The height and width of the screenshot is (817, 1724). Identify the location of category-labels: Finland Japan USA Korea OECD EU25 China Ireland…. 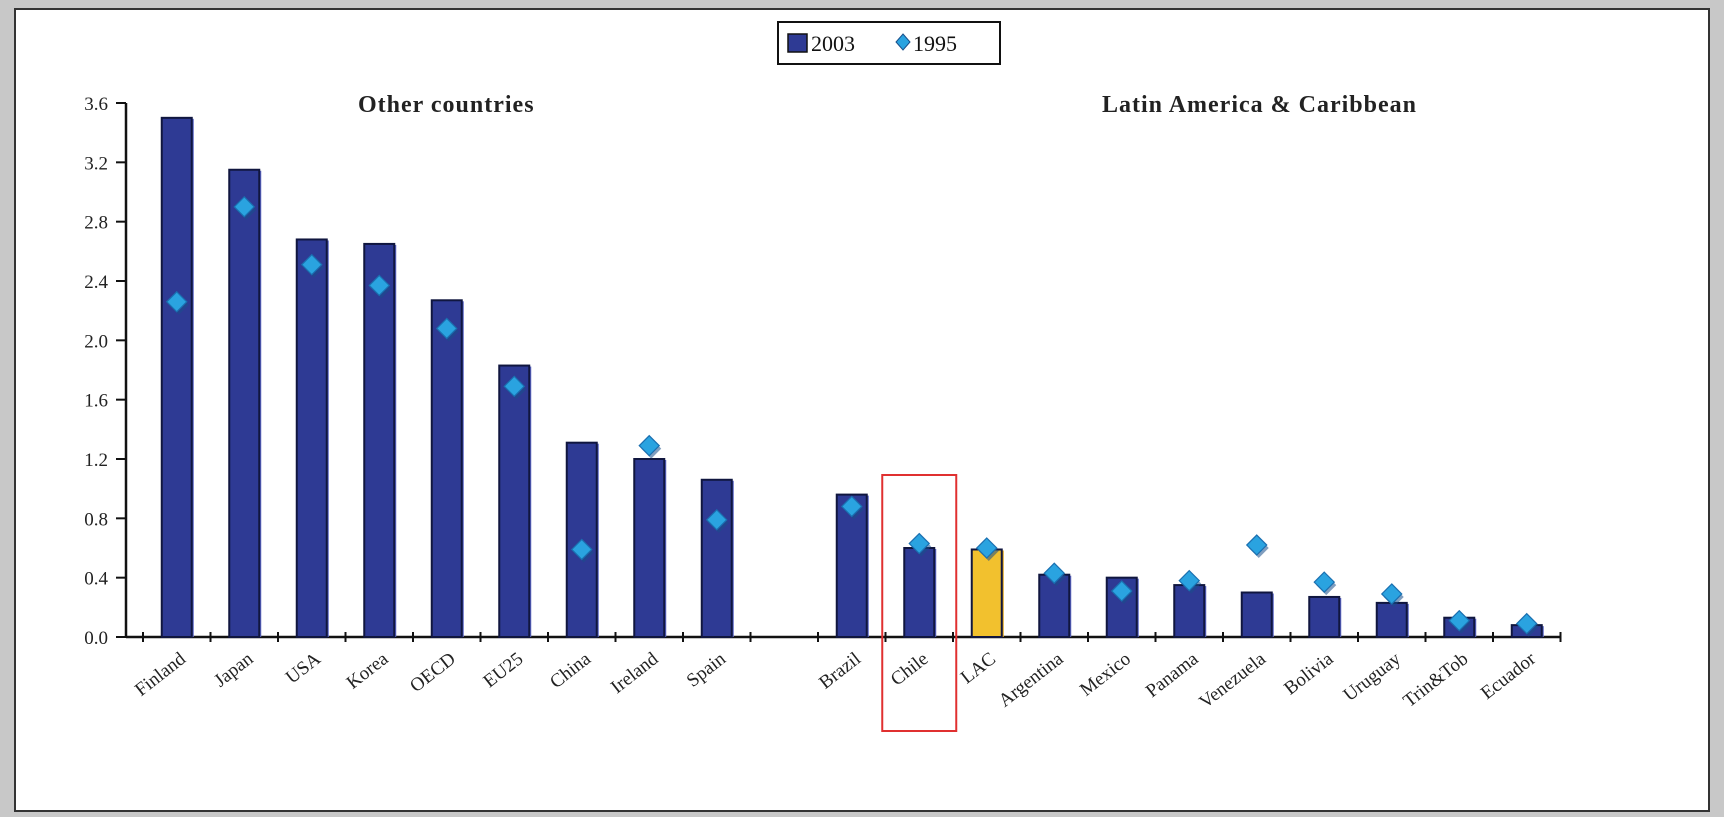
(835, 680).